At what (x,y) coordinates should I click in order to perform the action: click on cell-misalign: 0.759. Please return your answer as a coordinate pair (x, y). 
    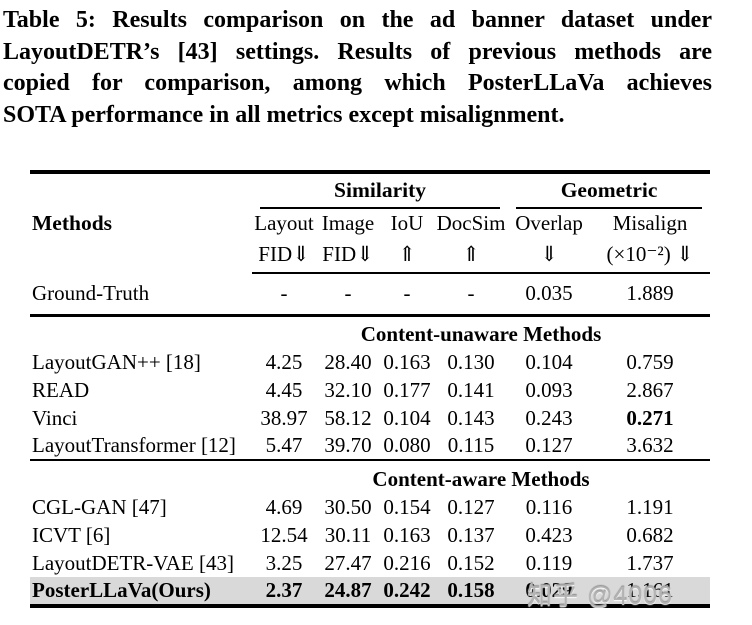
    Looking at the image, I should click on (650, 361).